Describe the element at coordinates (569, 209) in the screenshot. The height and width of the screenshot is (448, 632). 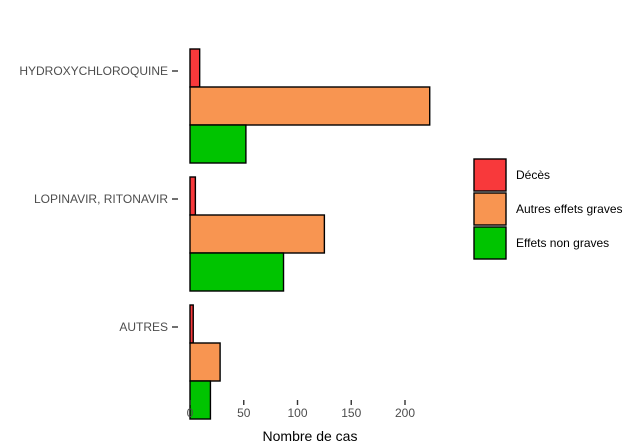
I see `legend-label-autres-effets-graves: Autres effets graves` at that location.